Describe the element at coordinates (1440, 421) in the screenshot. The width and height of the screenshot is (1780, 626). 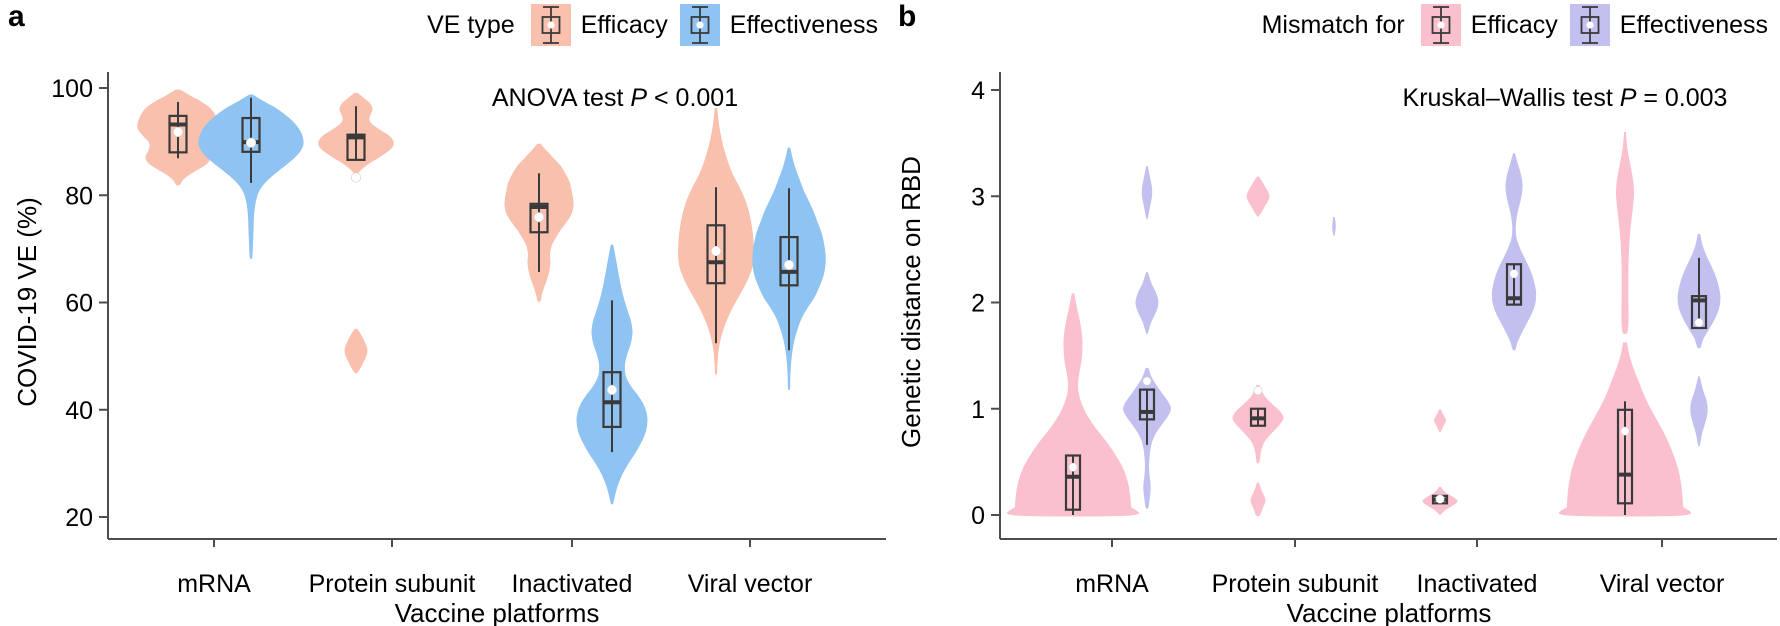
I see `violin-inactivated-efficacy-blob1` at that location.